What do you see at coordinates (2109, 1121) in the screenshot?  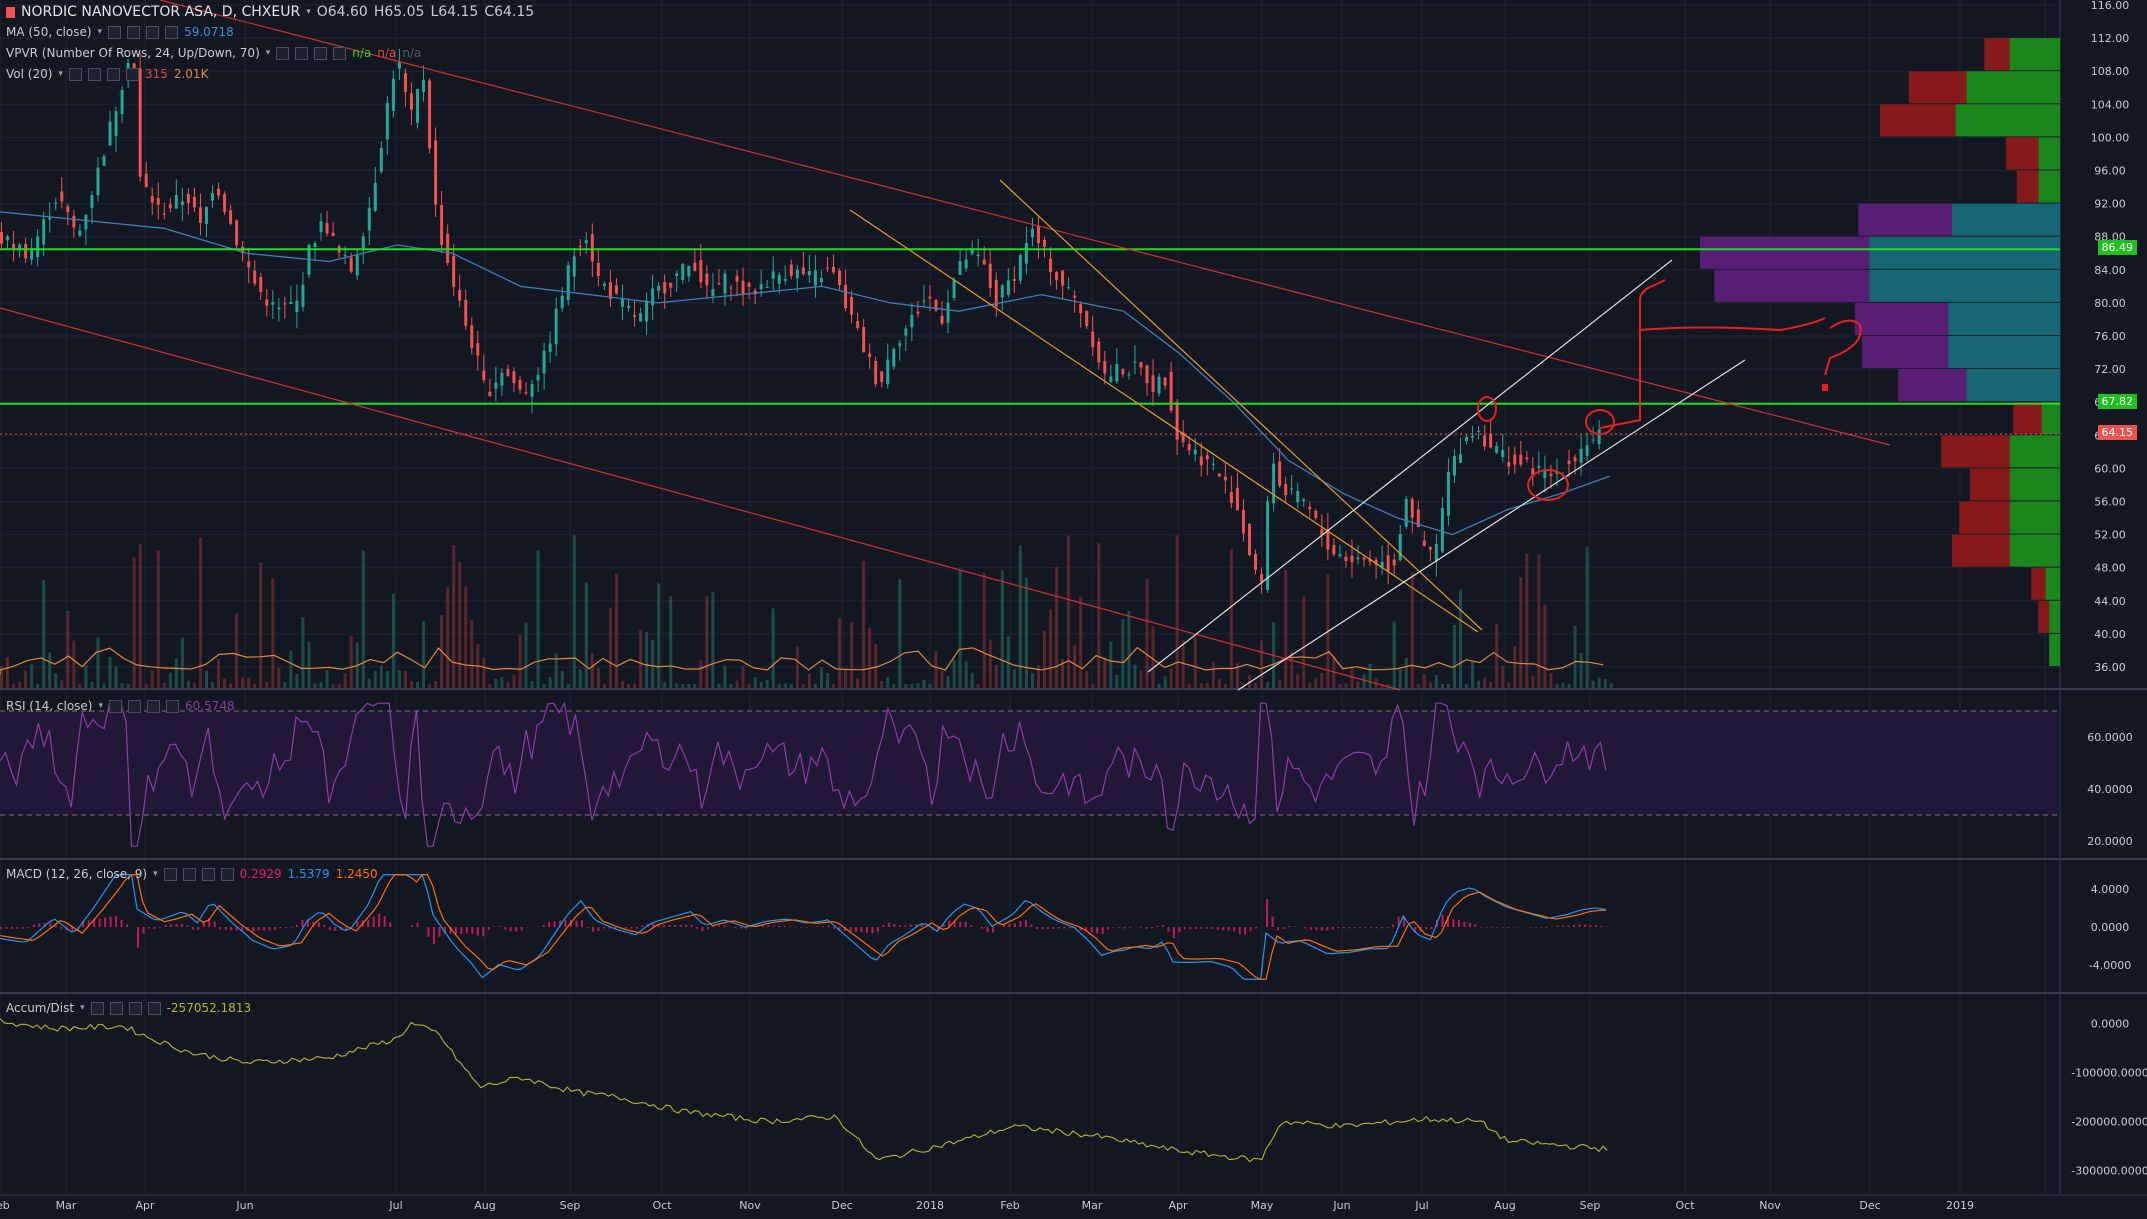 I see `accum-dist-tick-label: -200000.0000` at bounding box center [2109, 1121].